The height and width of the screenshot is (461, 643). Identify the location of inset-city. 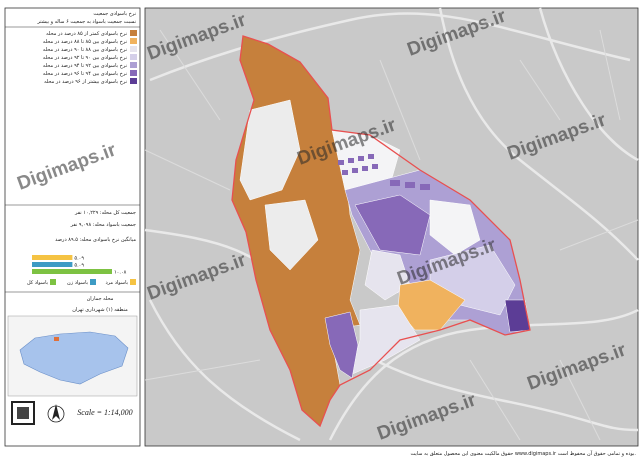
(74, 358).